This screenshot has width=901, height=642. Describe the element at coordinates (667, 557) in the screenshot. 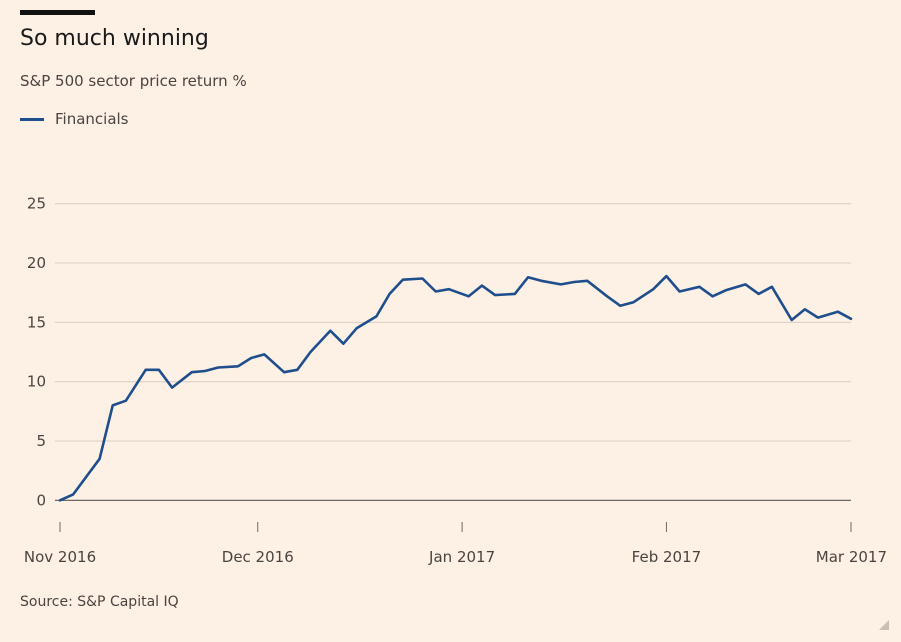

I see `x-tick-label: Feb 2017` at that location.